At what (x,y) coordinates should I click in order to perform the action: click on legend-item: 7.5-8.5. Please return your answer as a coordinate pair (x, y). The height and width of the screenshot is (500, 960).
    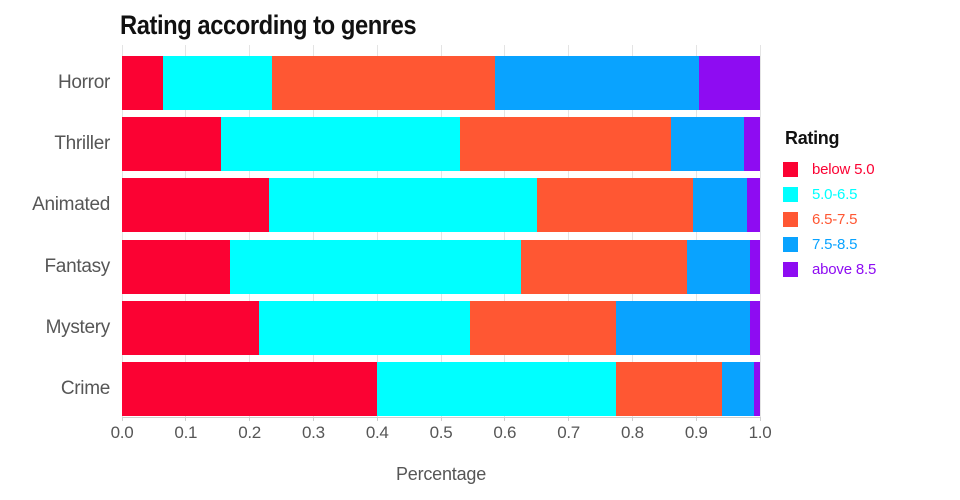
    Looking at the image, I should click on (829, 244).